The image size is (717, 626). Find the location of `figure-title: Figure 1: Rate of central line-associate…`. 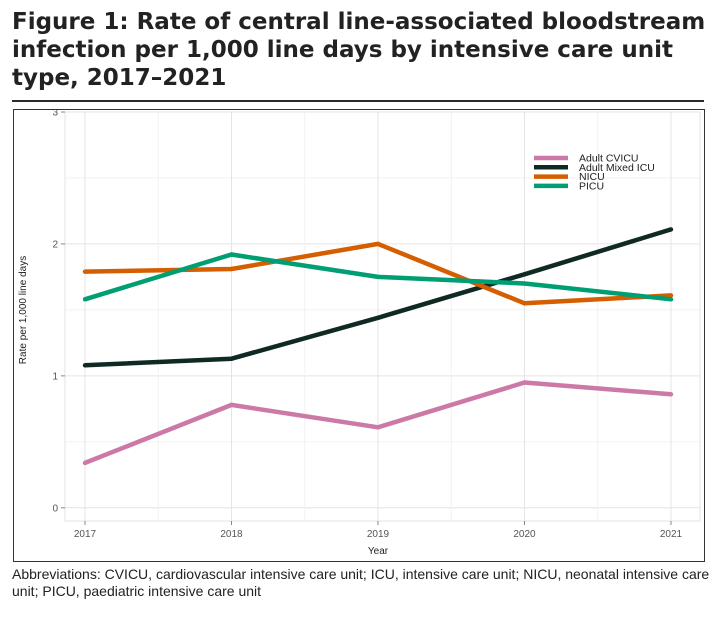

figure-title: Figure 1: Rate of central line-associate… is located at coordinates (359, 50).